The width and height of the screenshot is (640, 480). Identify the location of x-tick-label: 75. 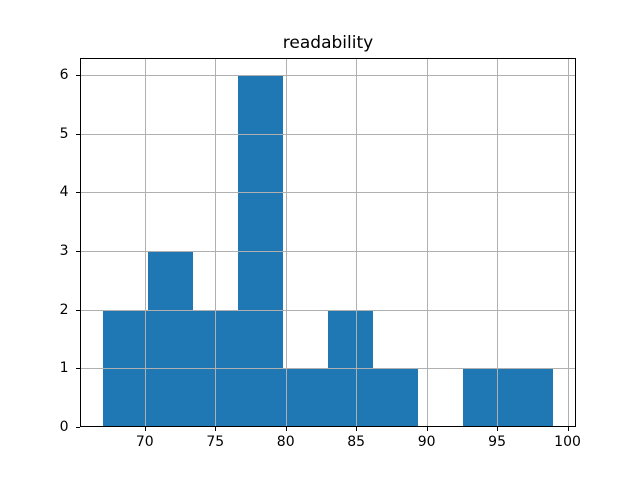
(215, 442).